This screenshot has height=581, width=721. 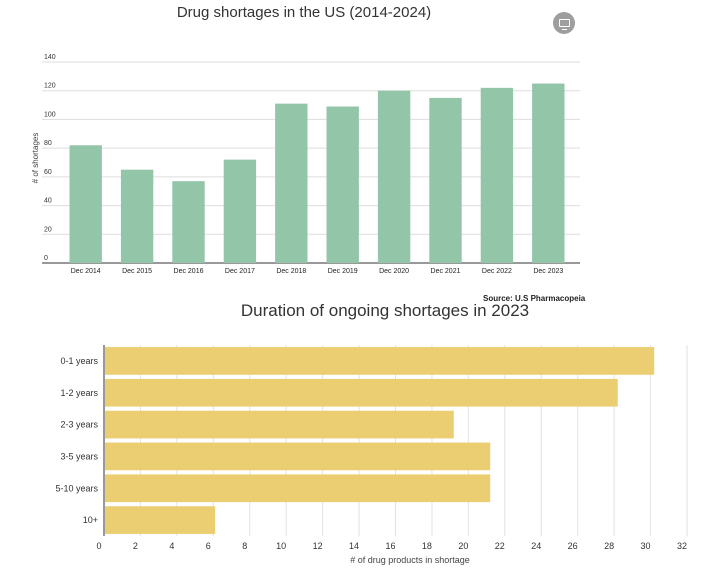 What do you see at coordinates (427, 546) in the screenshot?
I see `chart2-x-tick-label: 18` at bounding box center [427, 546].